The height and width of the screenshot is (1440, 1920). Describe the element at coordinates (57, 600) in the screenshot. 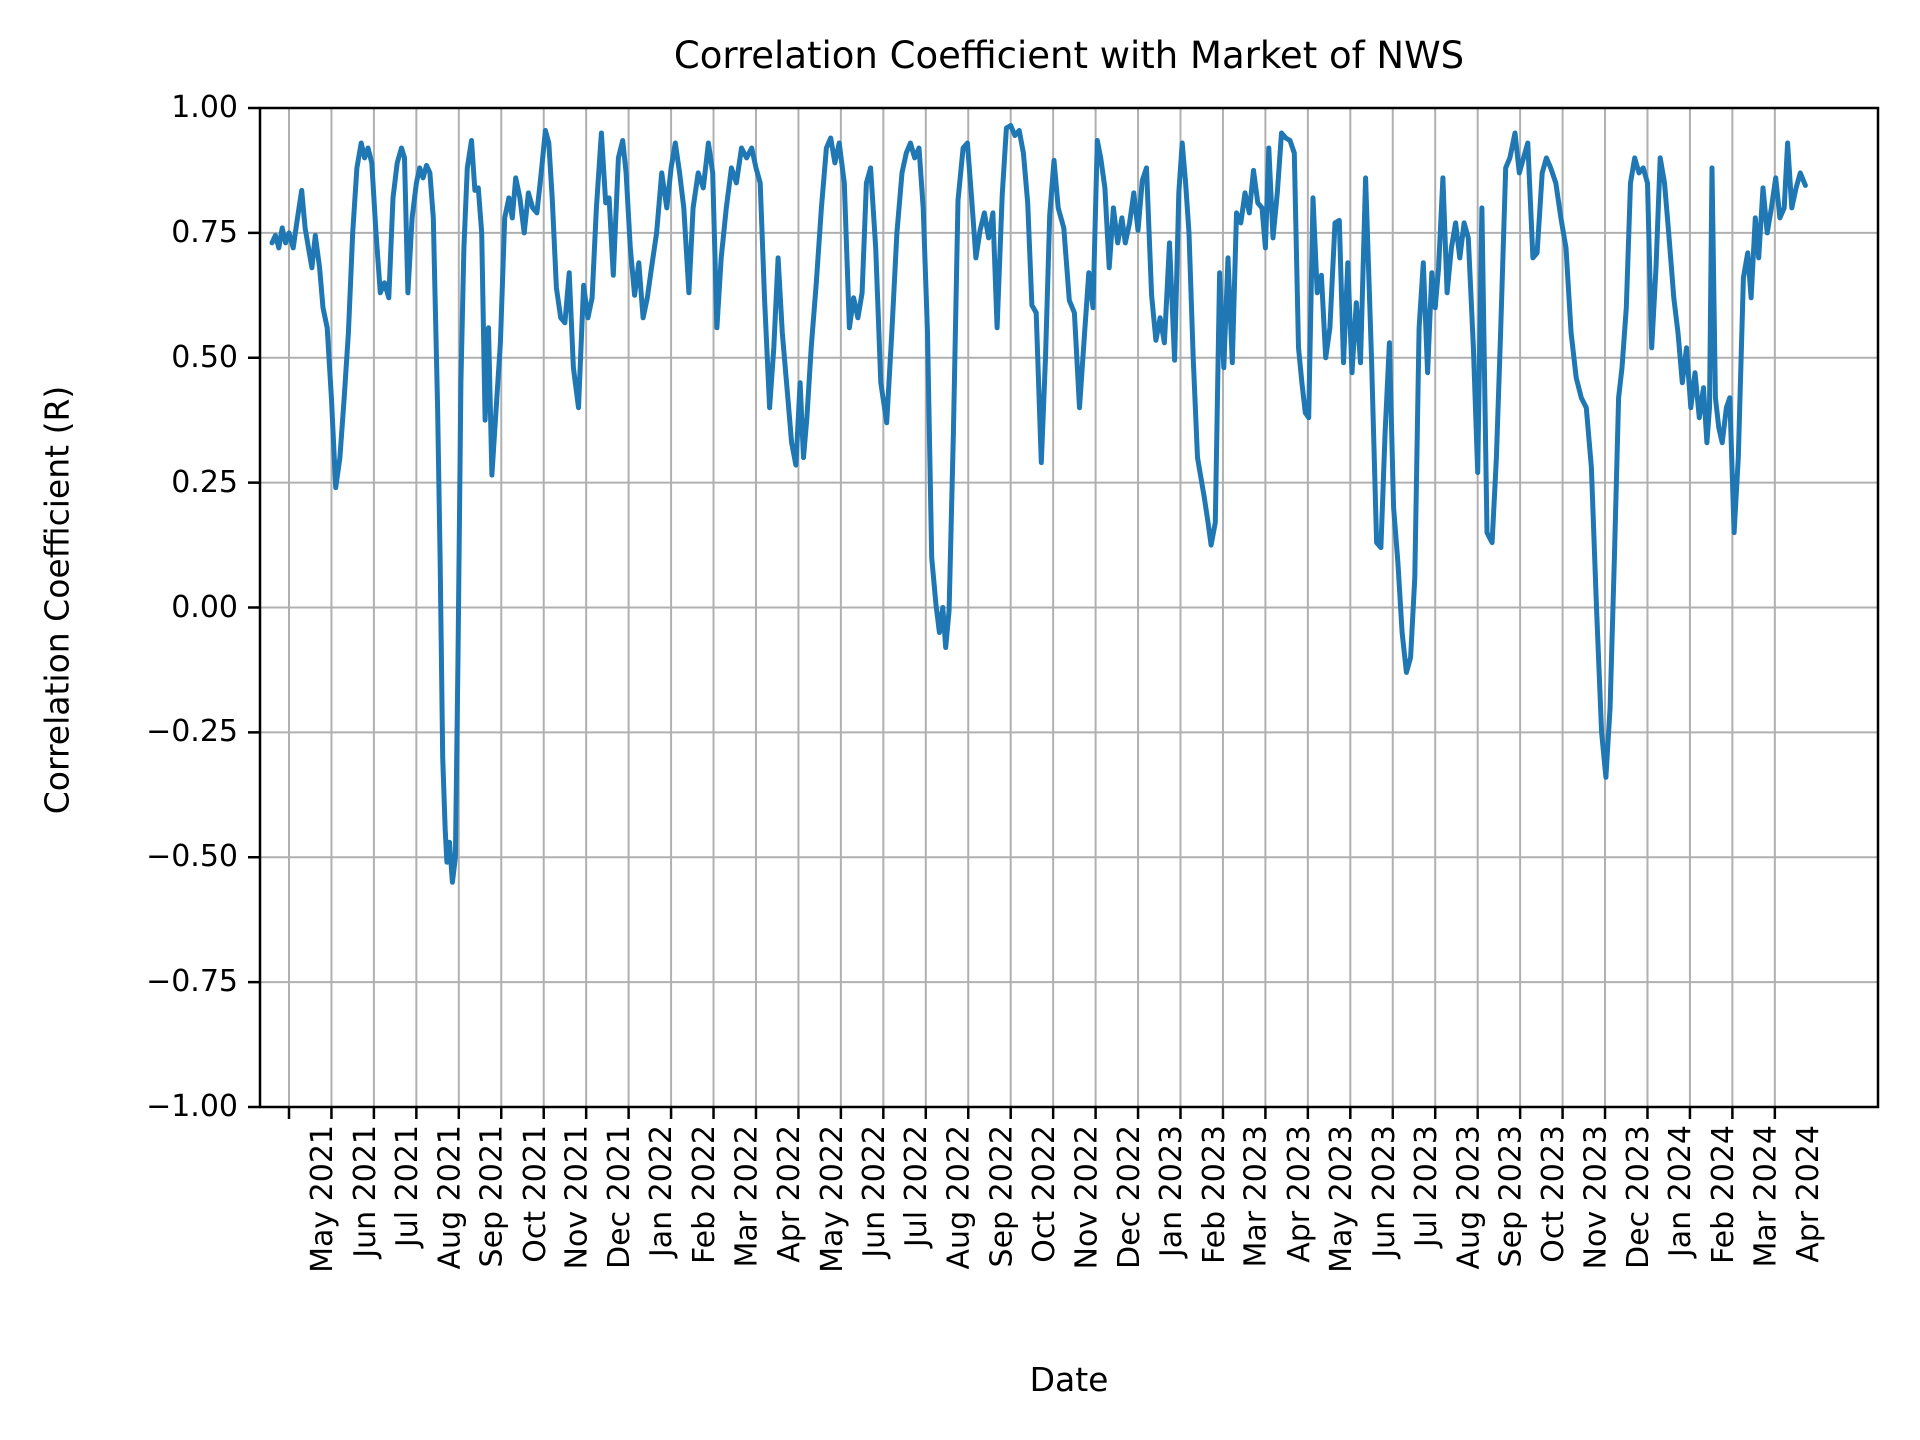

I see `y-axis-label: Correlation Coefficient (R)` at that location.